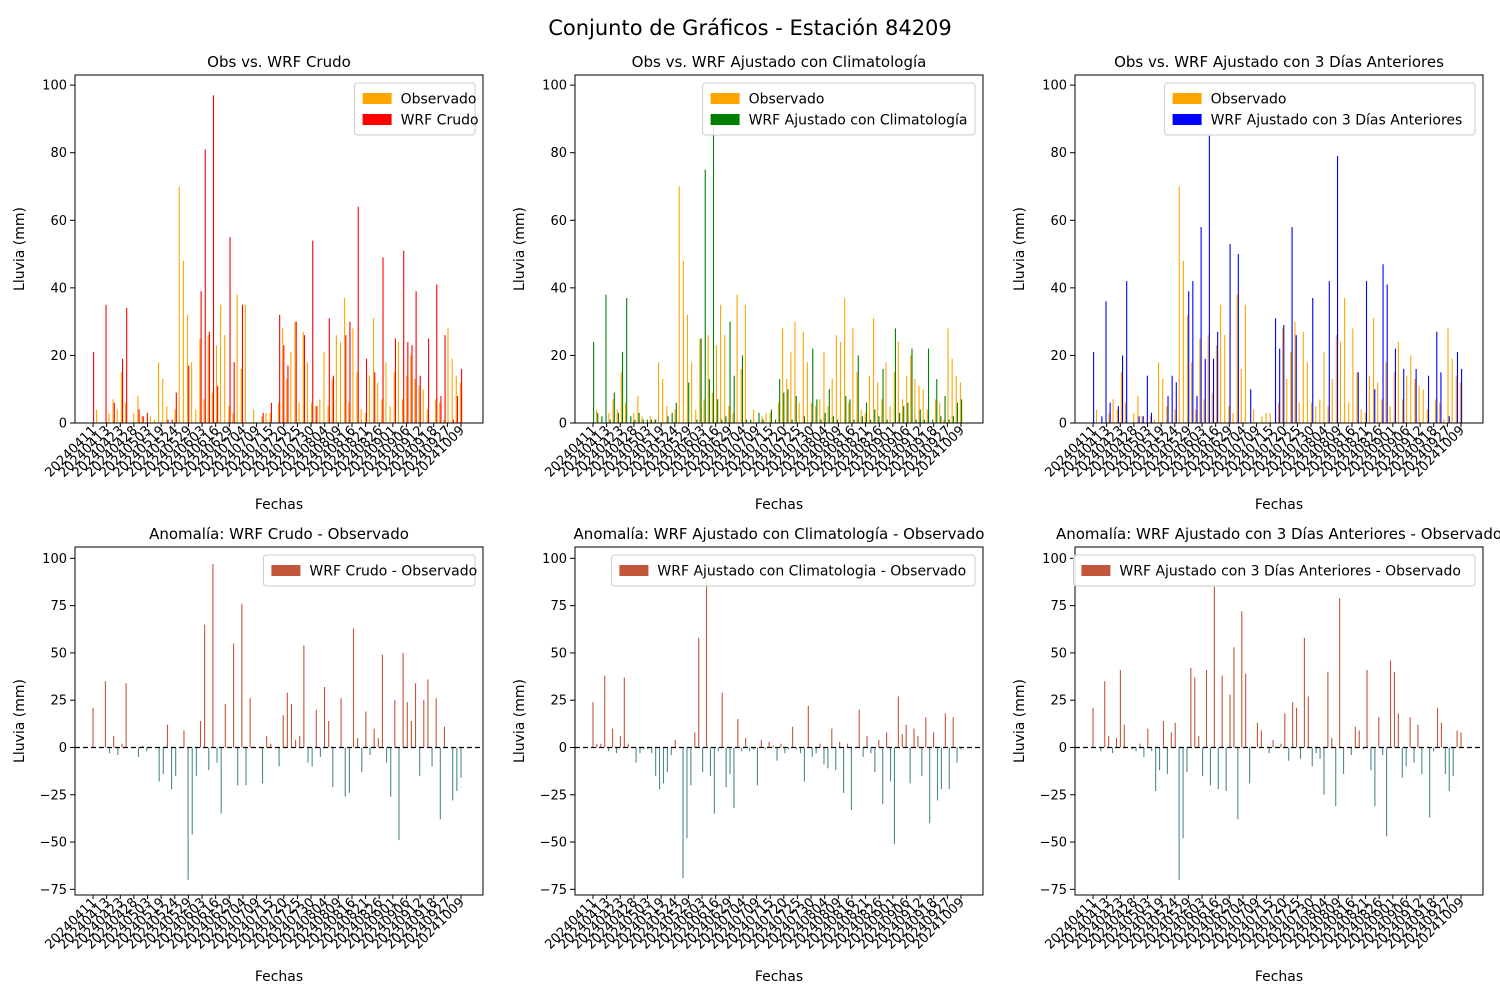  What do you see at coordinates (440, 121) in the screenshot?
I see `legend-label: WRF Crudo` at bounding box center [440, 121].